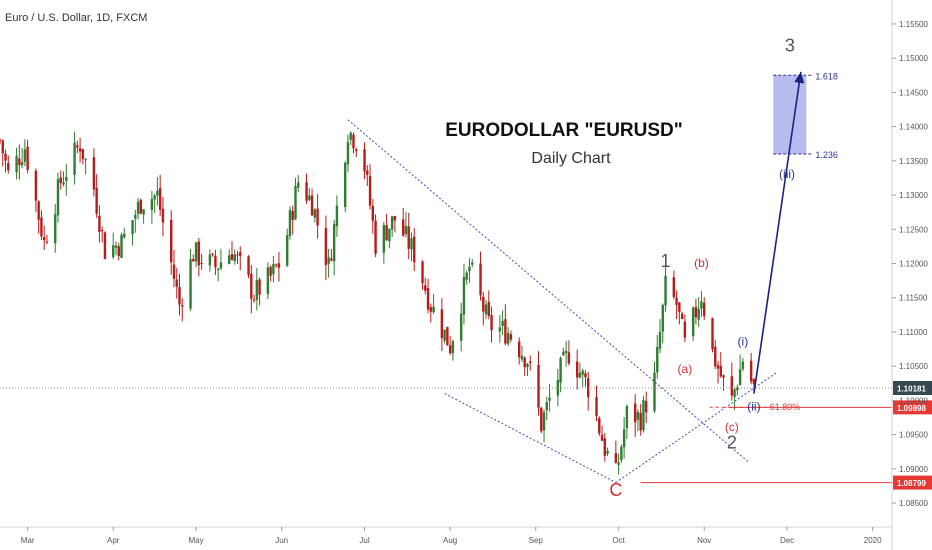  Describe the element at coordinates (732, 427) in the screenshot. I see `wave-label: (c)` at that location.